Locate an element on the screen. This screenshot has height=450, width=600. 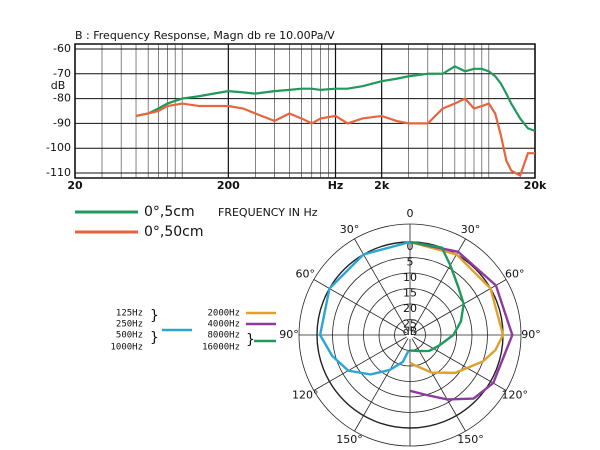
legend-label: 0°,5cm is located at coordinates (169, 212).